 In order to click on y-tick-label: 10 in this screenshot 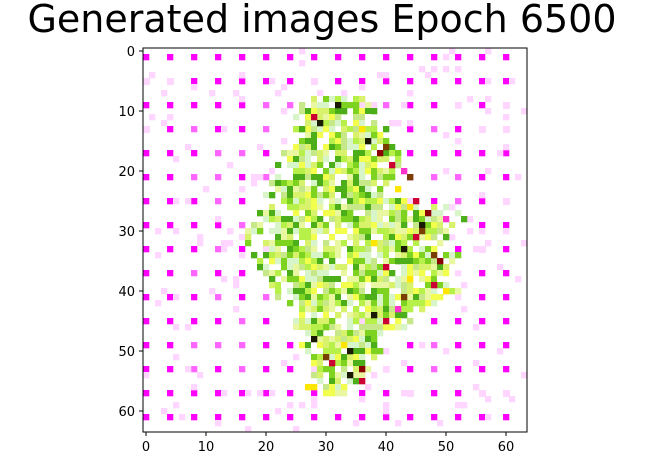, I will do `click(126, 112)`.